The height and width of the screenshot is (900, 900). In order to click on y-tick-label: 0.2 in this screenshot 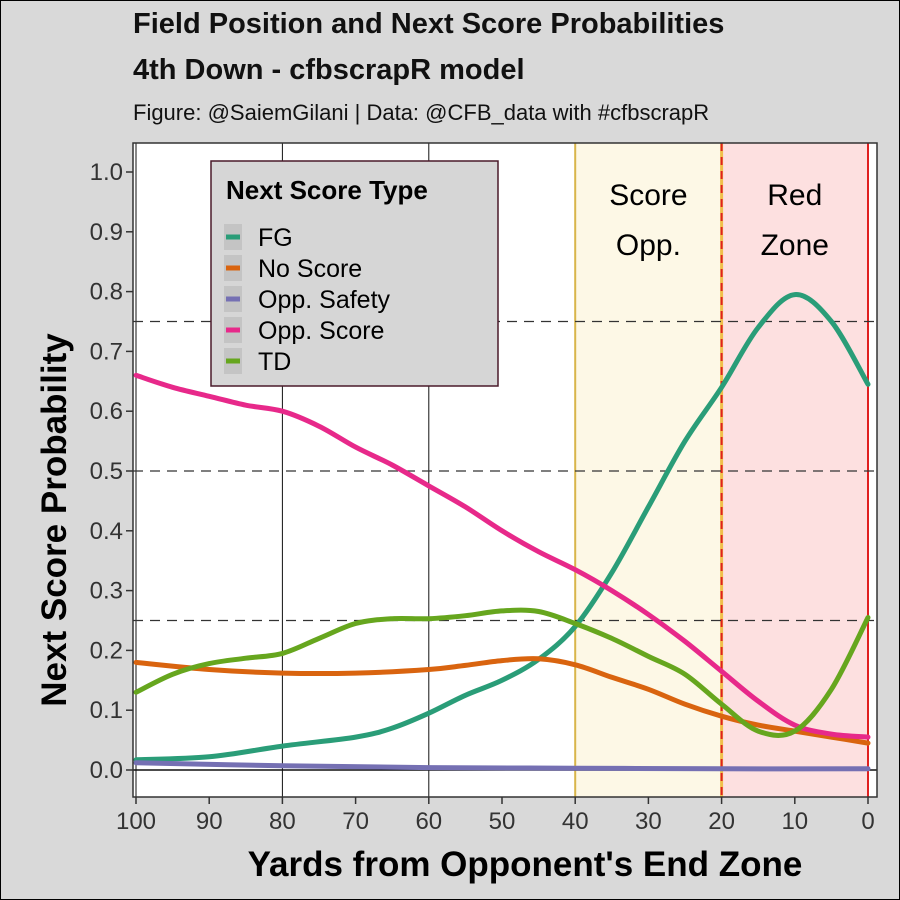, I will do `click(106, 650)`.